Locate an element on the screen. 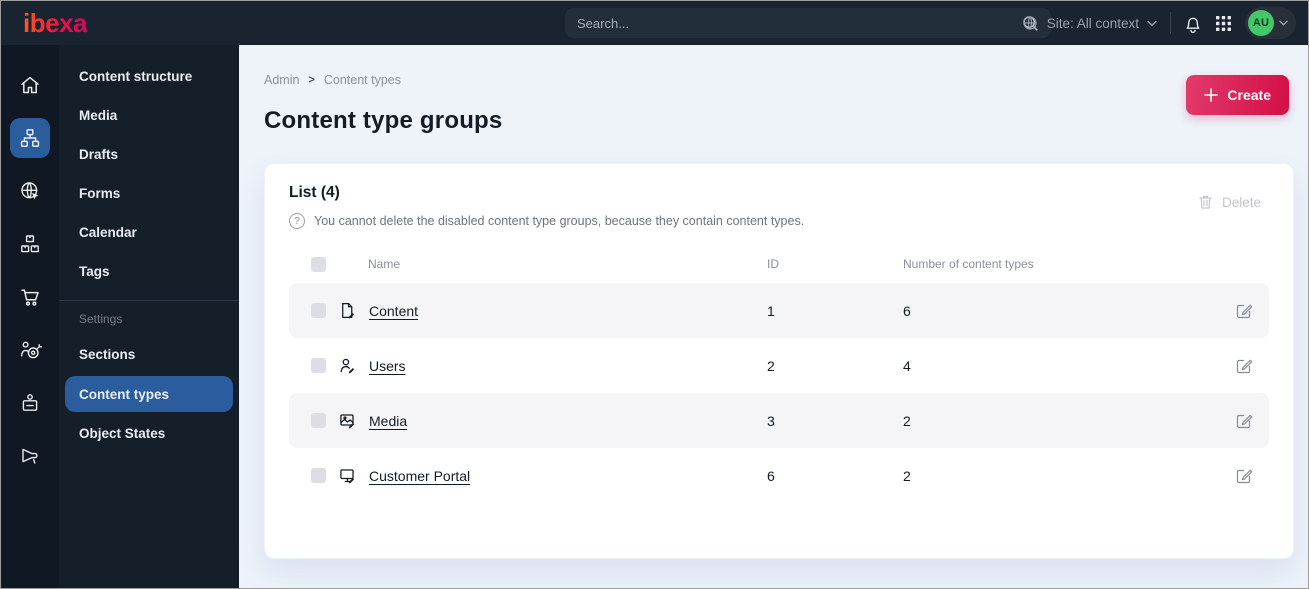 The height and width of the screenshot is (589, 1309). breadcrumb-admin: Admin is located at coordinates (282, 80).